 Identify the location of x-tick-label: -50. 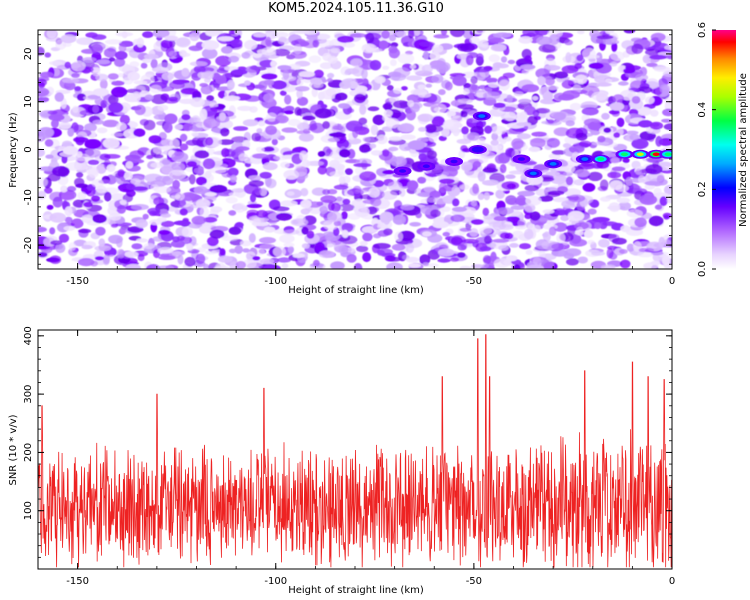
(474, 281).